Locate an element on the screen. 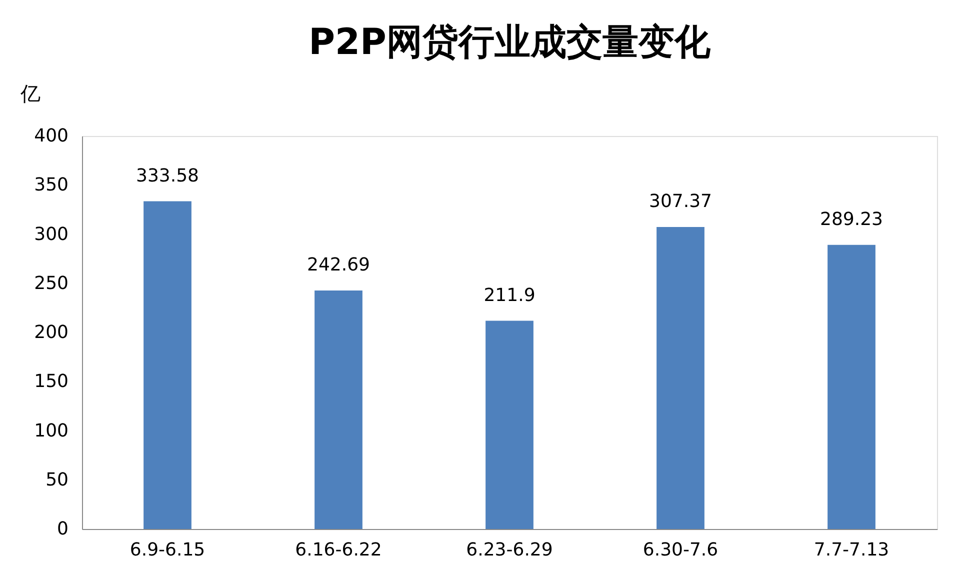  x-tick-label: 6.23-6.29 is located at coordinates (509, 550).